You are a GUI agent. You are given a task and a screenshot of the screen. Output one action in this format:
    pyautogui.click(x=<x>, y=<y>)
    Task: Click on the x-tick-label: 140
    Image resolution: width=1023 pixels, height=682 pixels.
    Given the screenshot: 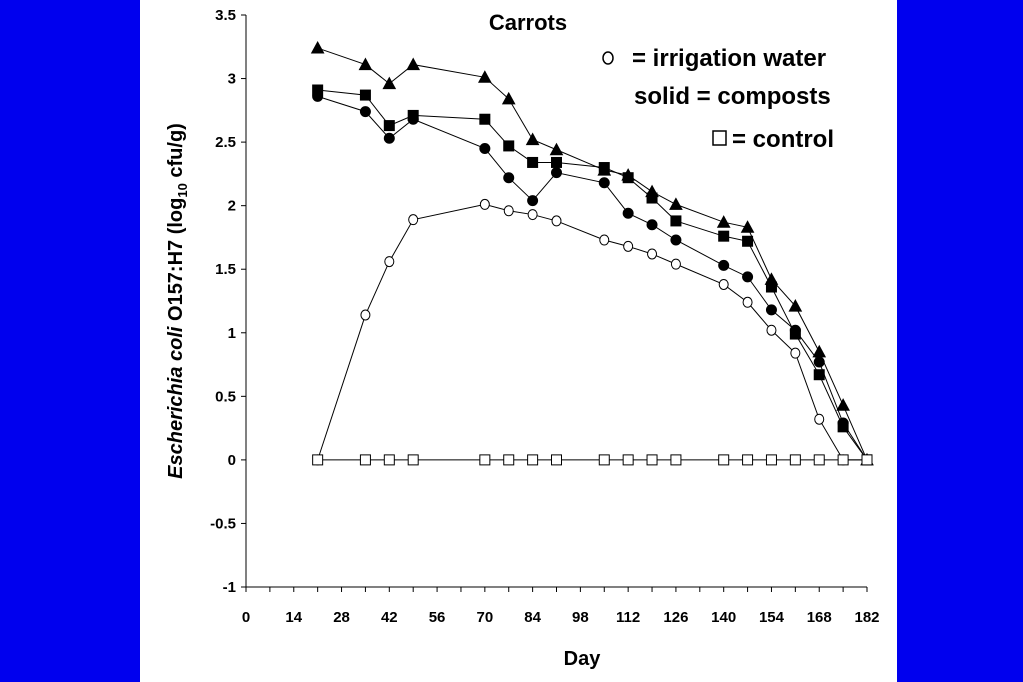 What is the action you would take?
    pyautogui.click(x=723, y=617)
    